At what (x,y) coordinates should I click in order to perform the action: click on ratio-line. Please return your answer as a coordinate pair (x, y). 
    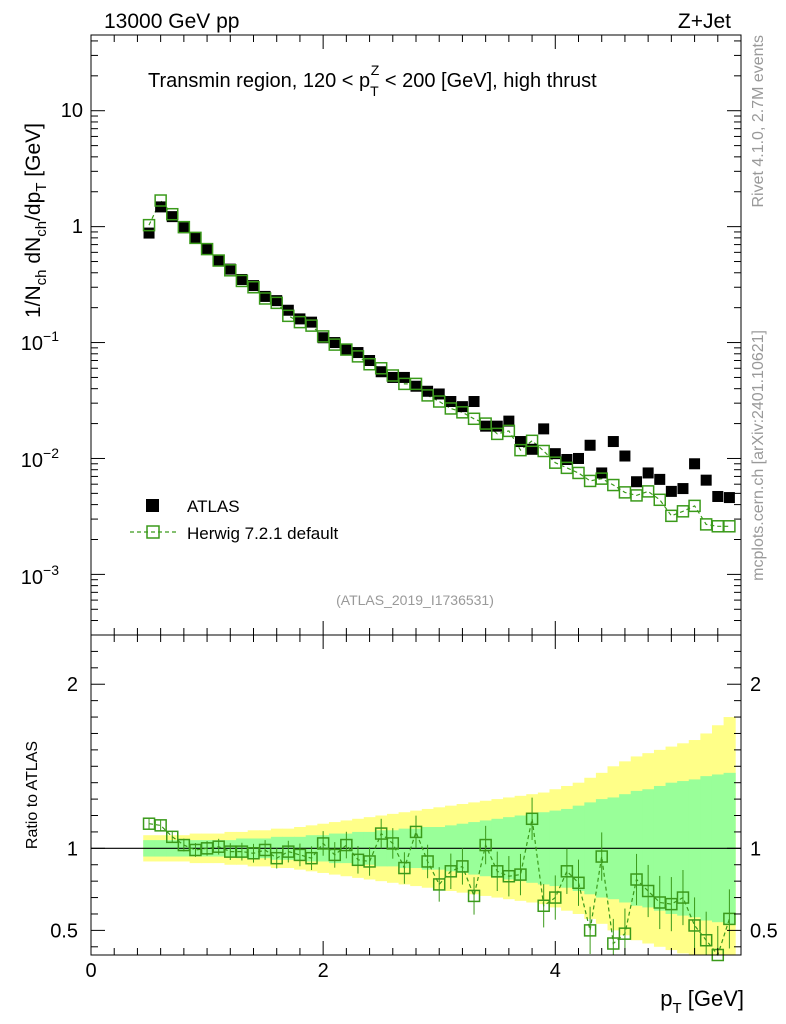
    Looking at the image, I should click on (439, 887).